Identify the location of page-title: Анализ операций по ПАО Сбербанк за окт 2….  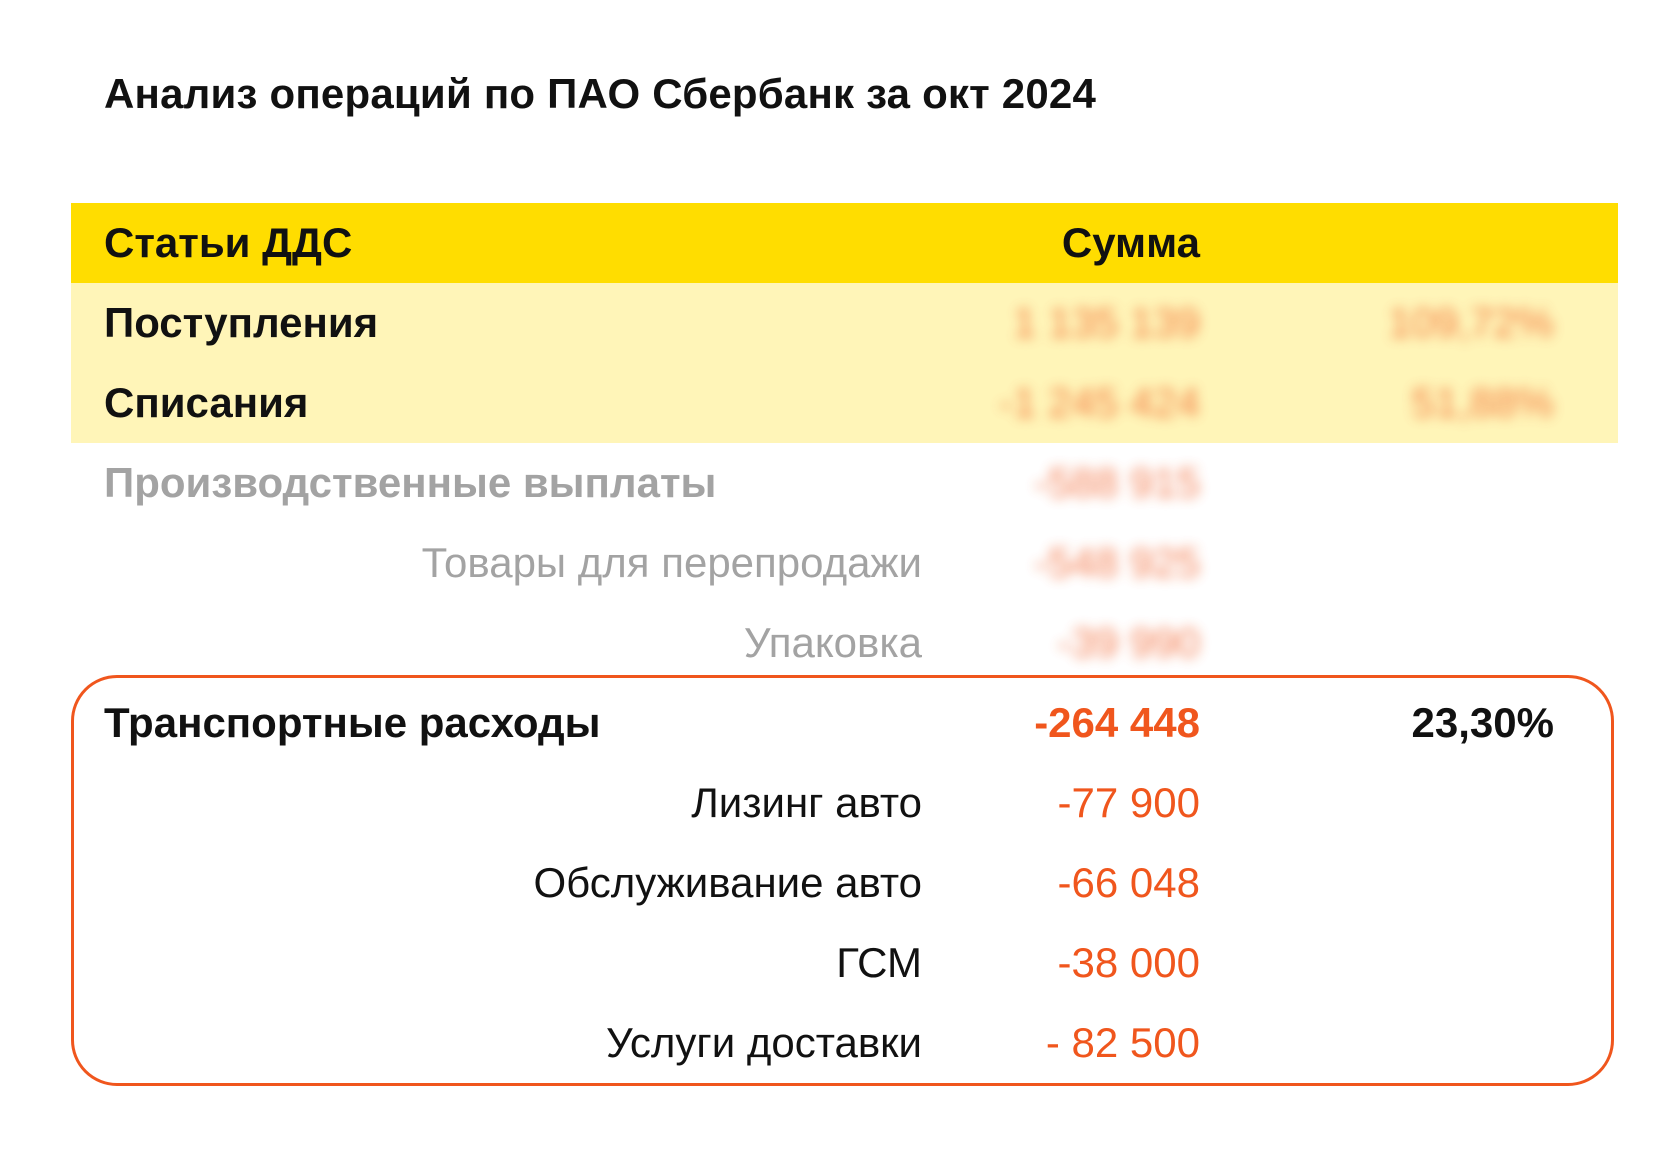
(600, 93).